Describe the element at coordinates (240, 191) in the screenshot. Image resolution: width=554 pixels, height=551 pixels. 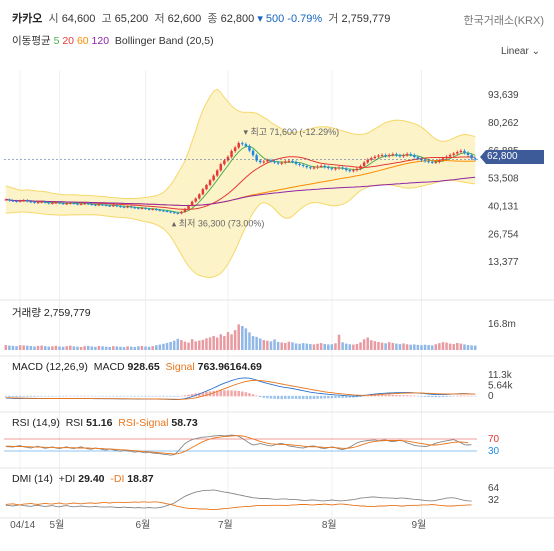
I see `ma-120-line` at that location.